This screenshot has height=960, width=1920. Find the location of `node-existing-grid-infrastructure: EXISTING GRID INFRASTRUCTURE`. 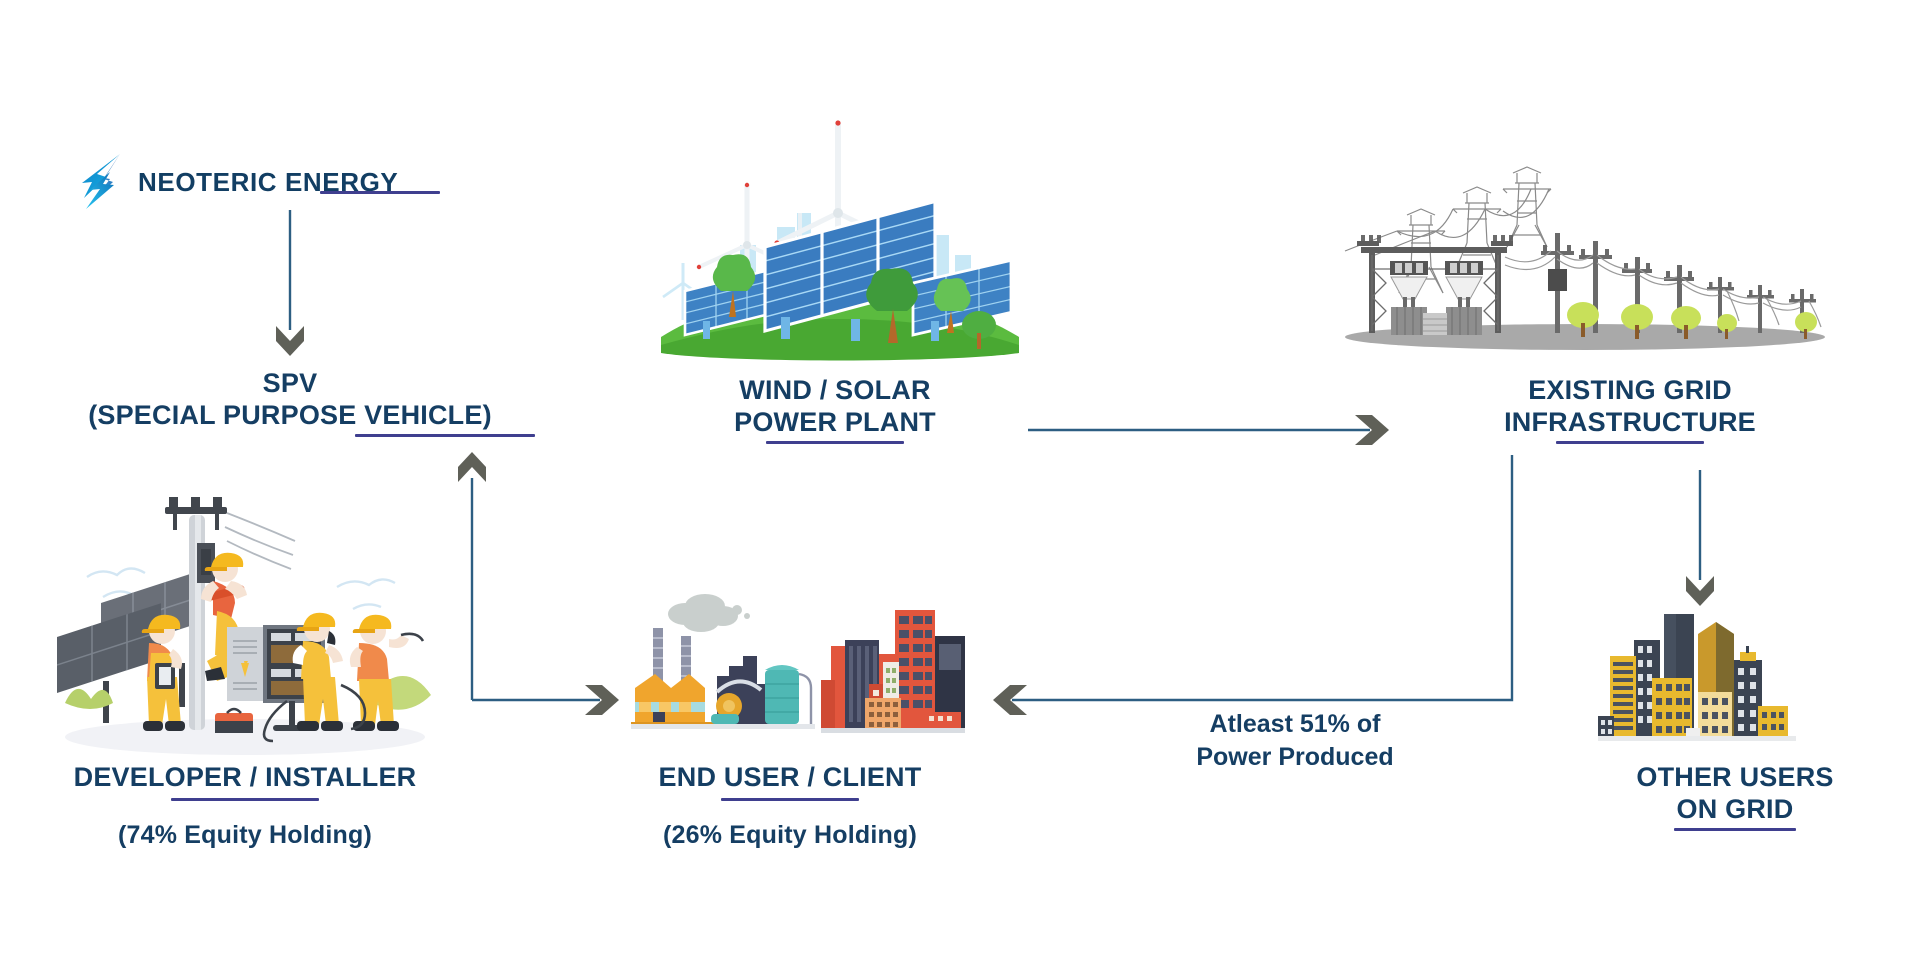

node-existing-grid-infrastructure: EXISTING GRID INFRASTRUCTURE is located at coordinates (1630, 409).